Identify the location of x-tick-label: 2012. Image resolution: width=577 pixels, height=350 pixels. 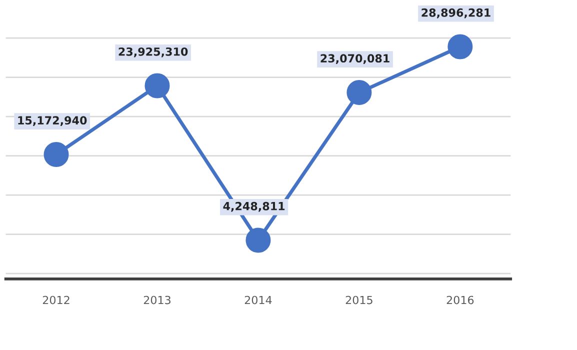
(56, 300).